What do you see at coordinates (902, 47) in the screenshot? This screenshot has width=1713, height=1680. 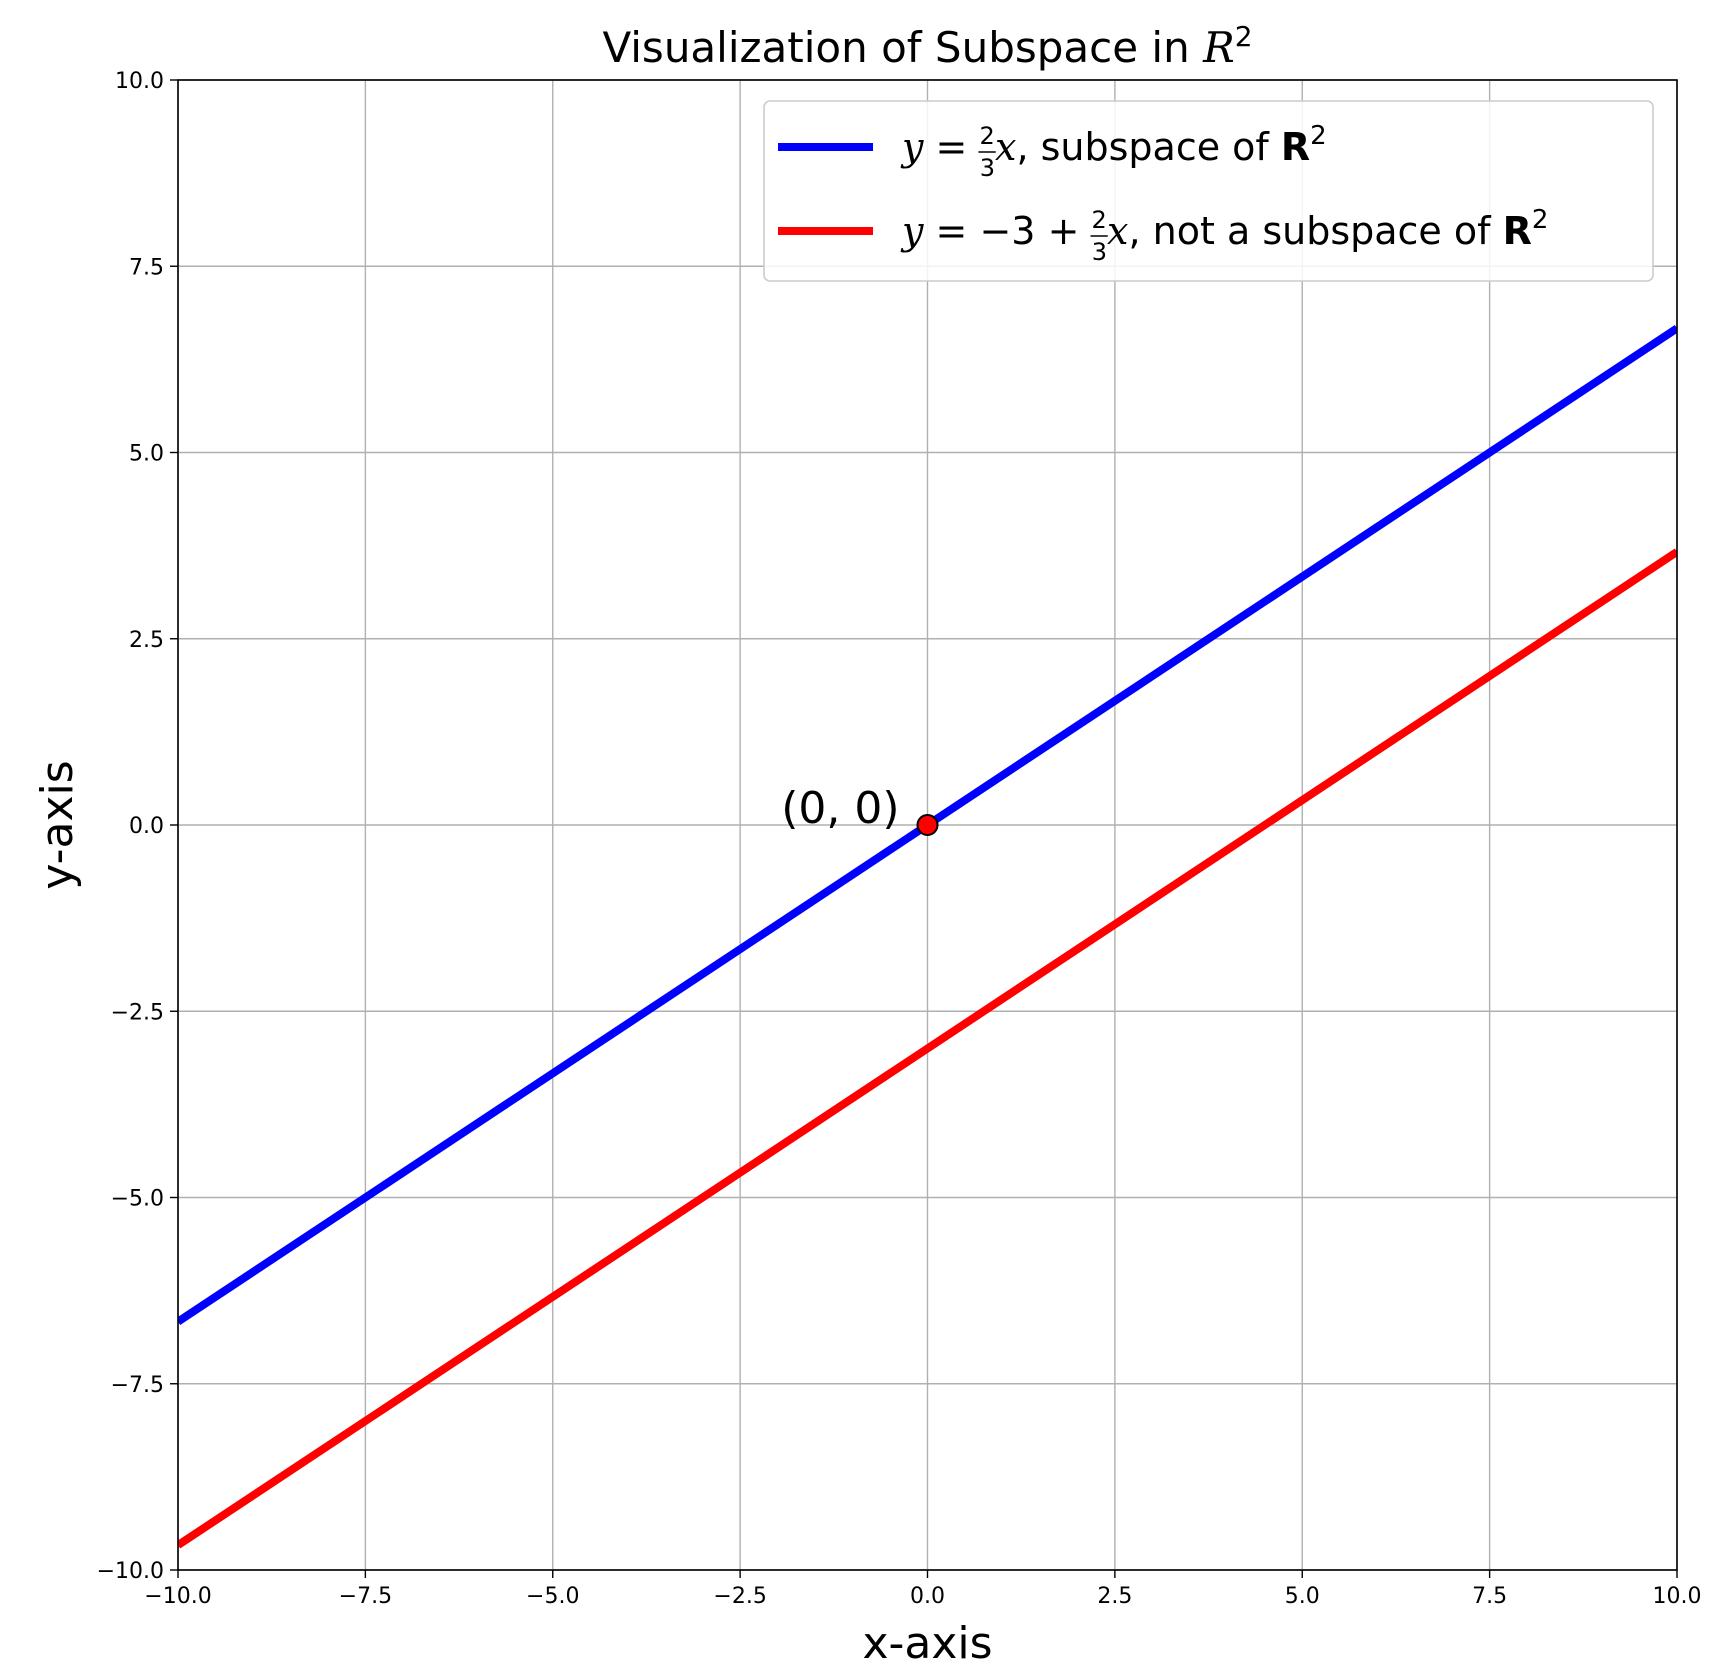 I see `chart-title-prefix: Visualization of Subspace in` at bounding box center [902, 47].